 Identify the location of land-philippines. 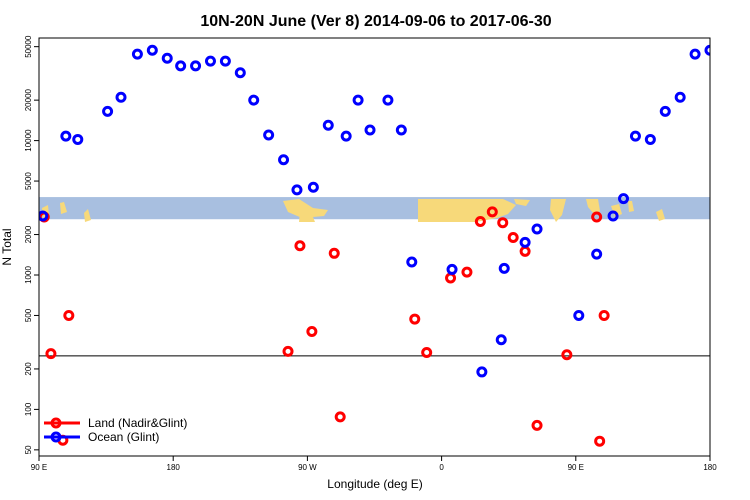
(63, 208).